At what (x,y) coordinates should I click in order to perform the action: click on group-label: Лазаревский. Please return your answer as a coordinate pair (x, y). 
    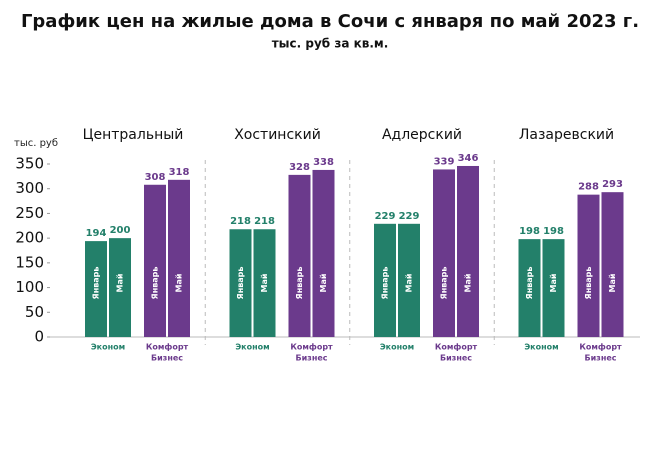
    Looking at the image, I should click on (566, 135).